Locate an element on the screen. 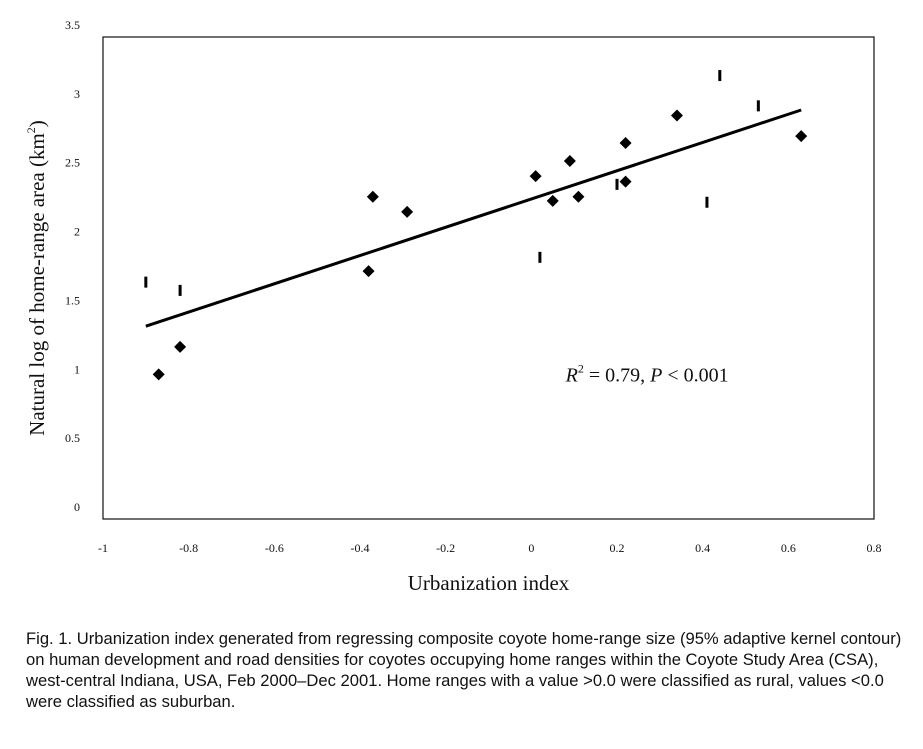  y-tick-label: 2.5 is located at coordinates (72, 163).